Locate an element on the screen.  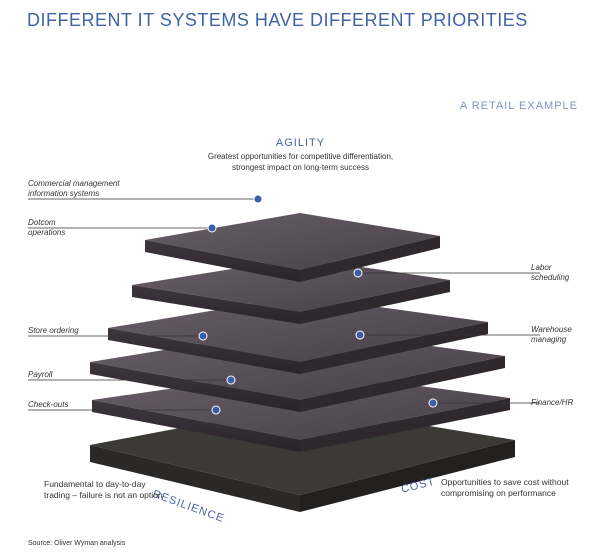
cost-note-line-2: compromising on performance is located at coordinates (505, 493).